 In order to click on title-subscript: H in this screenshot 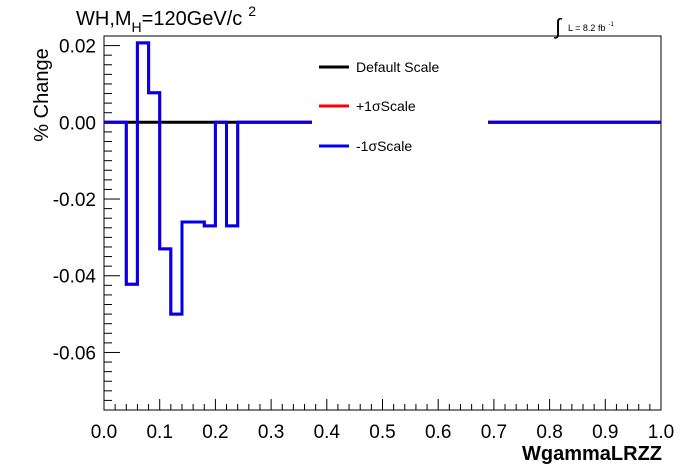, I will do `click(137, 27)`.